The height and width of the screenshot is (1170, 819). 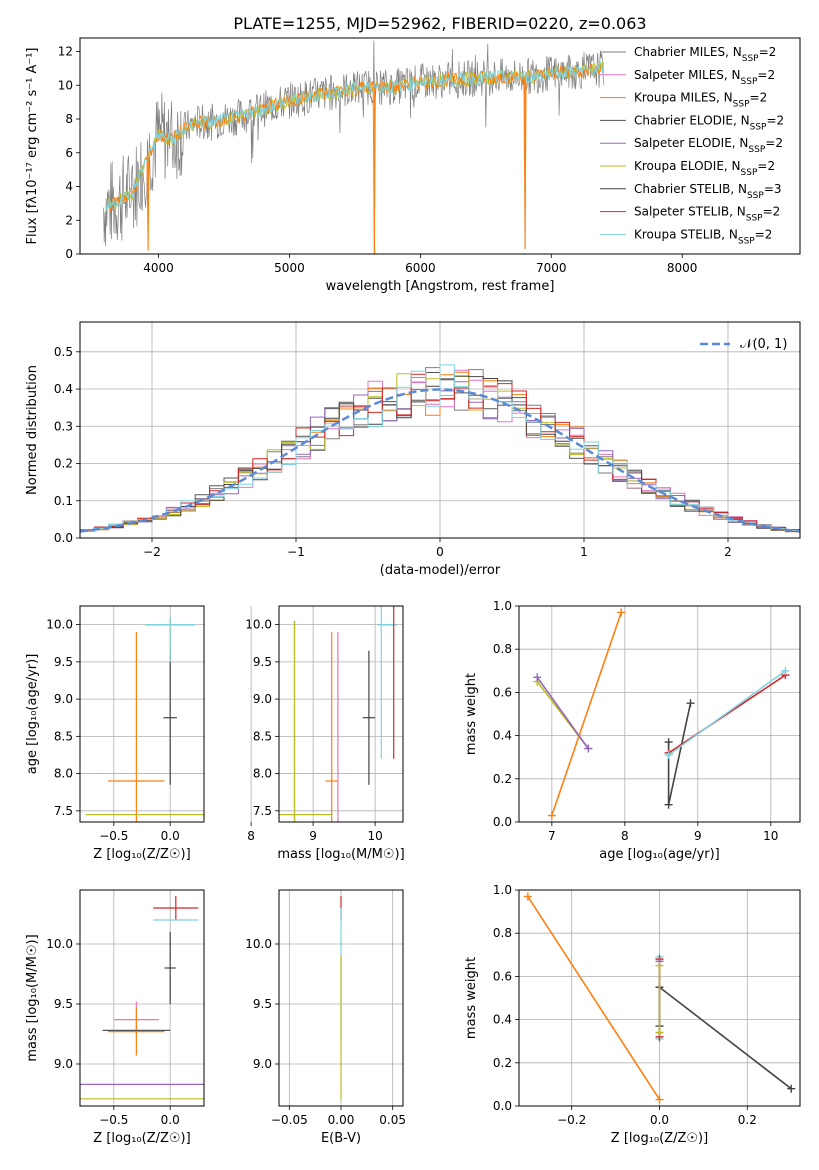 What do you see at coordinates (440, 552) in the screenshot?
I see `x-tick-label: 0` at bounding box center [440, 552].